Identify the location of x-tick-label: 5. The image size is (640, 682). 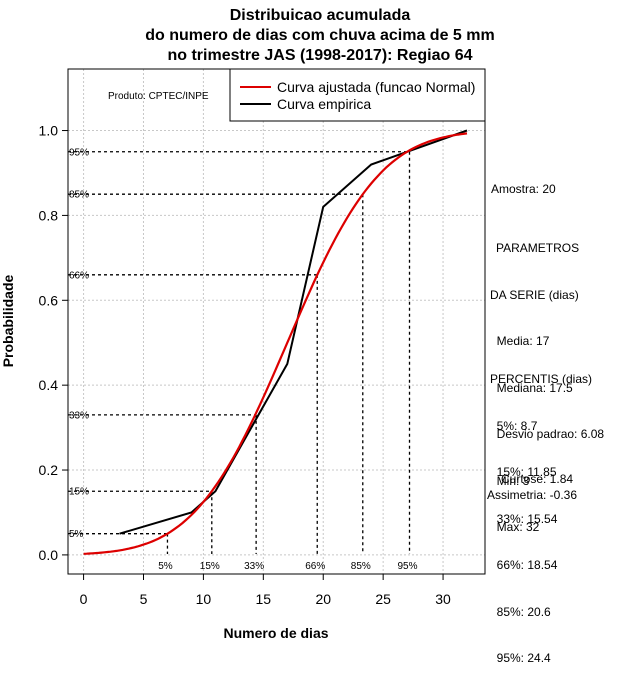
(144, 599).